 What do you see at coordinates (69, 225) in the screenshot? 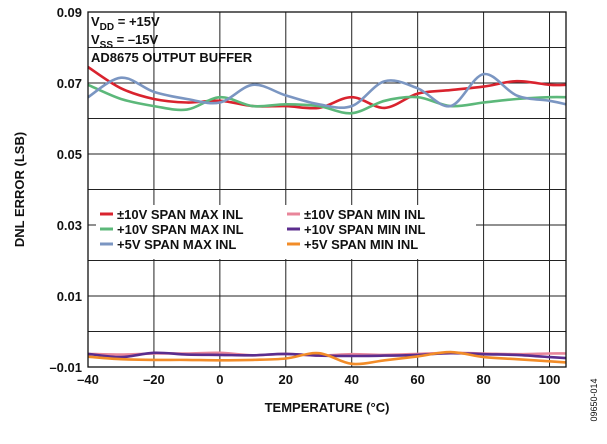
I see `y-tick-label: 0.03` at bounding box center [69, 225].